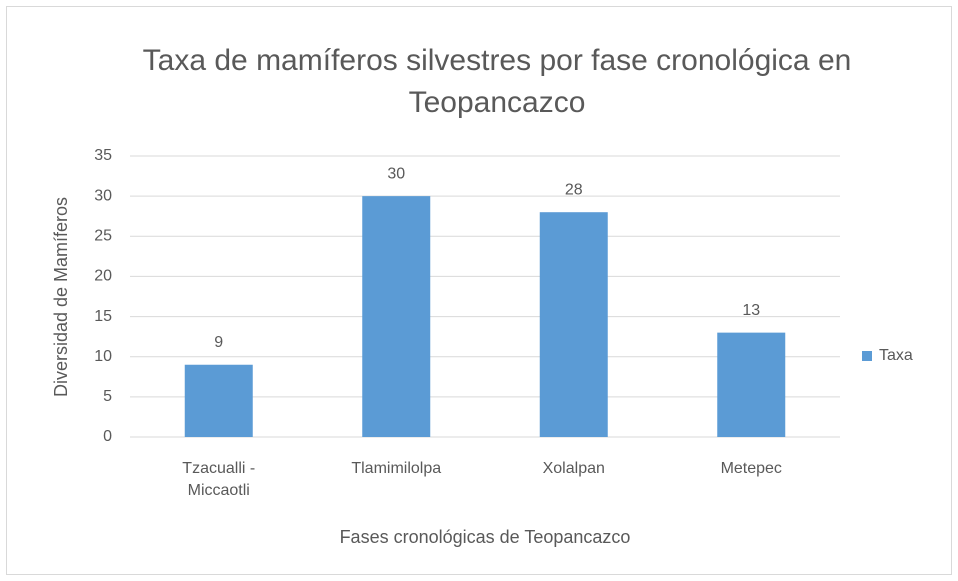 This screenshot has height=581, width=958. I want to click on y-tick-label: 35, so click(103, 155).